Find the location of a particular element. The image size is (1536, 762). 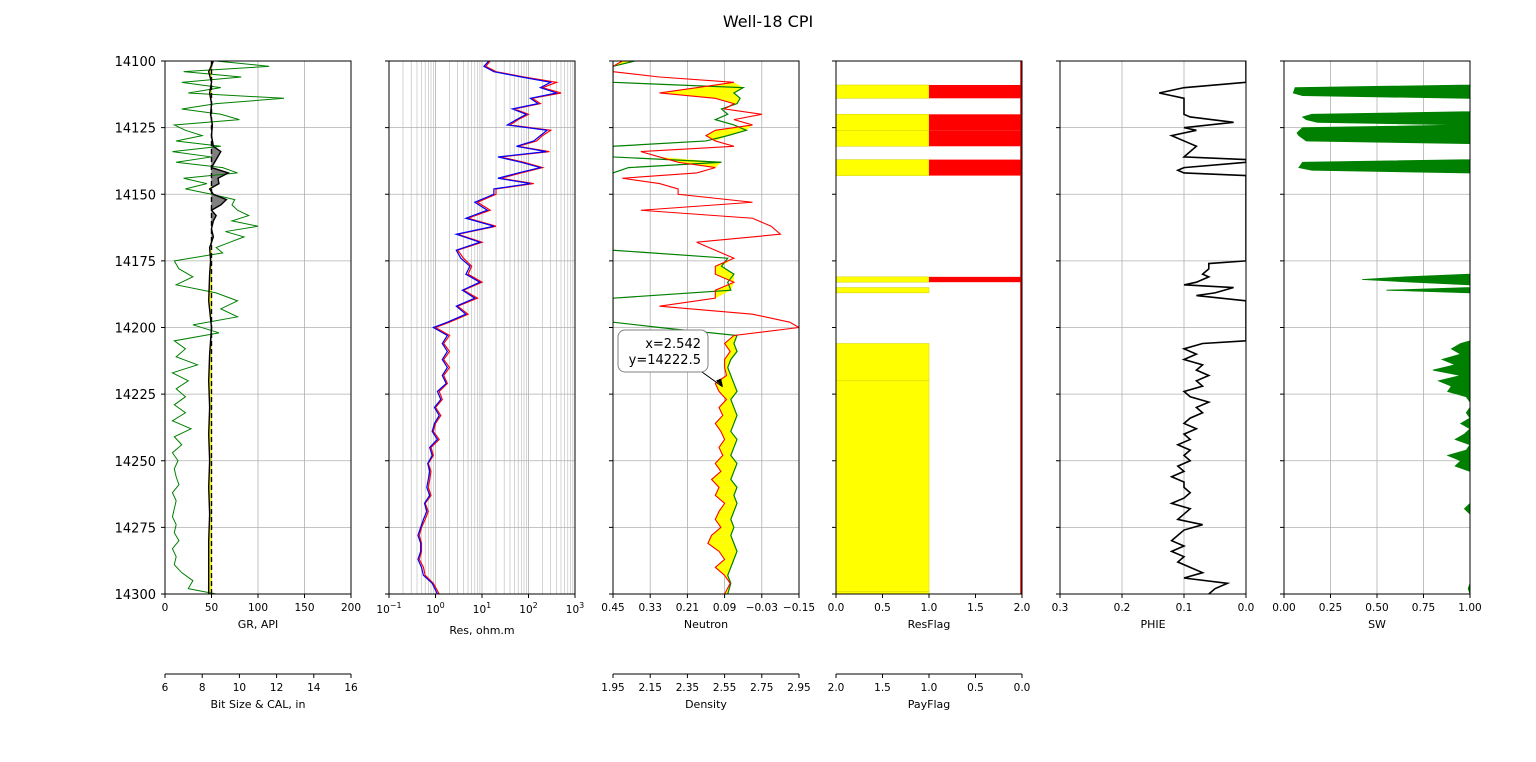

track-sw: 0.00 0.25 0.50 0.75 1.00 SW is located at coordinates (1377, 345).